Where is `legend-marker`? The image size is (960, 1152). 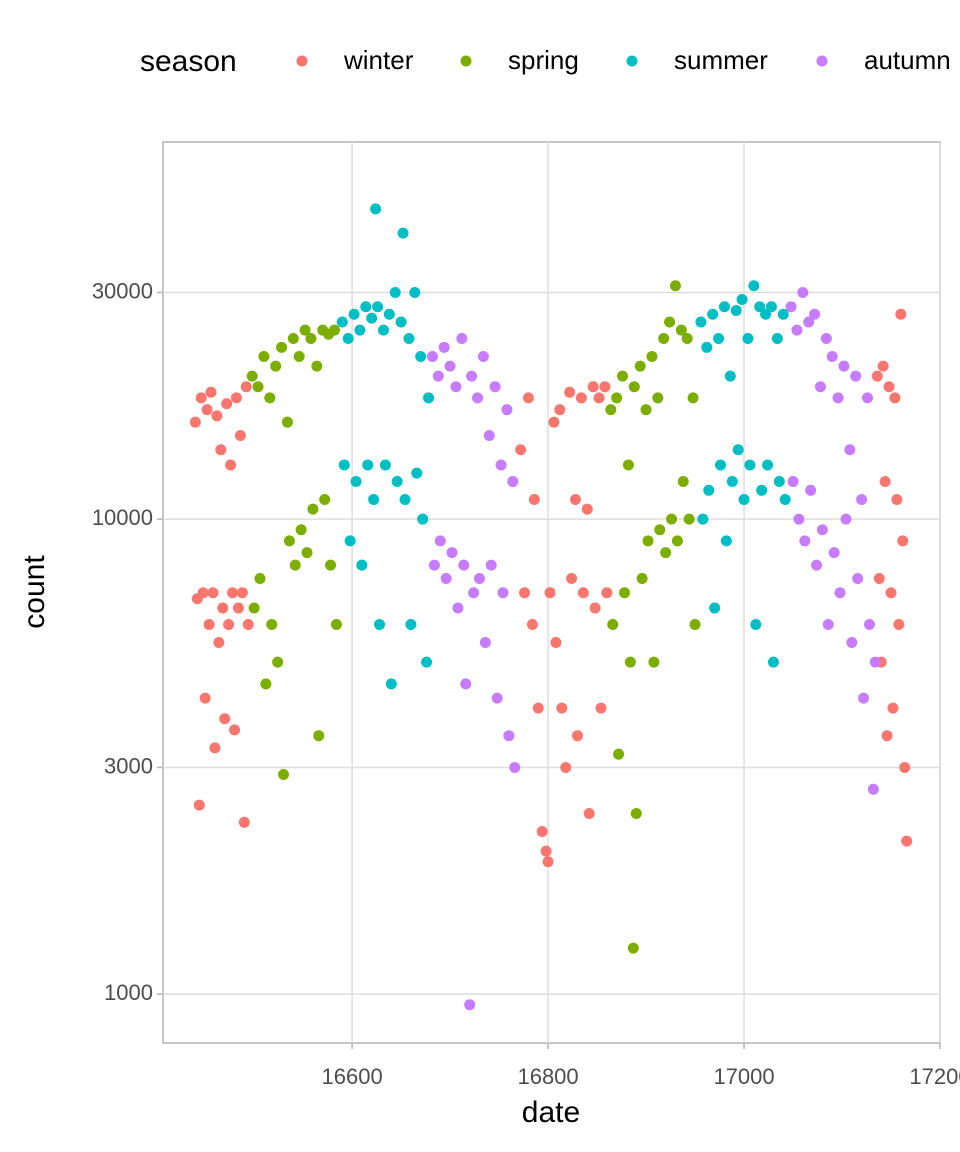
legend-marker is located at coordinates (302, 61).